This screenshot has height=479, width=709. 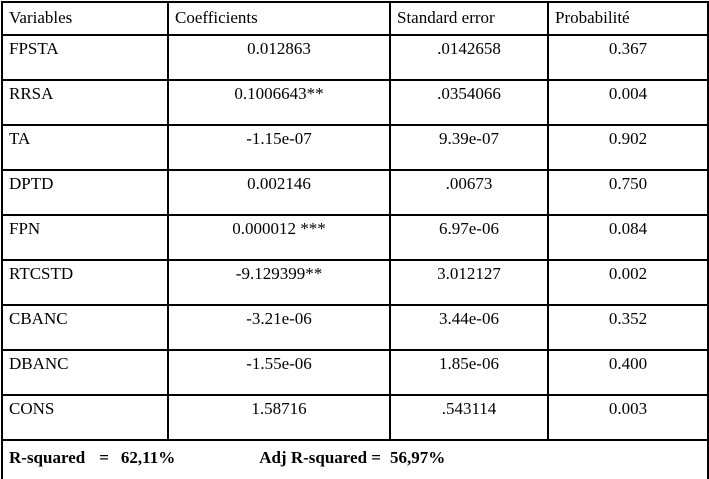 I want to click on table-row: TA -1.15e-07 9.39e-07 0.902, so click(x=355, y=147).